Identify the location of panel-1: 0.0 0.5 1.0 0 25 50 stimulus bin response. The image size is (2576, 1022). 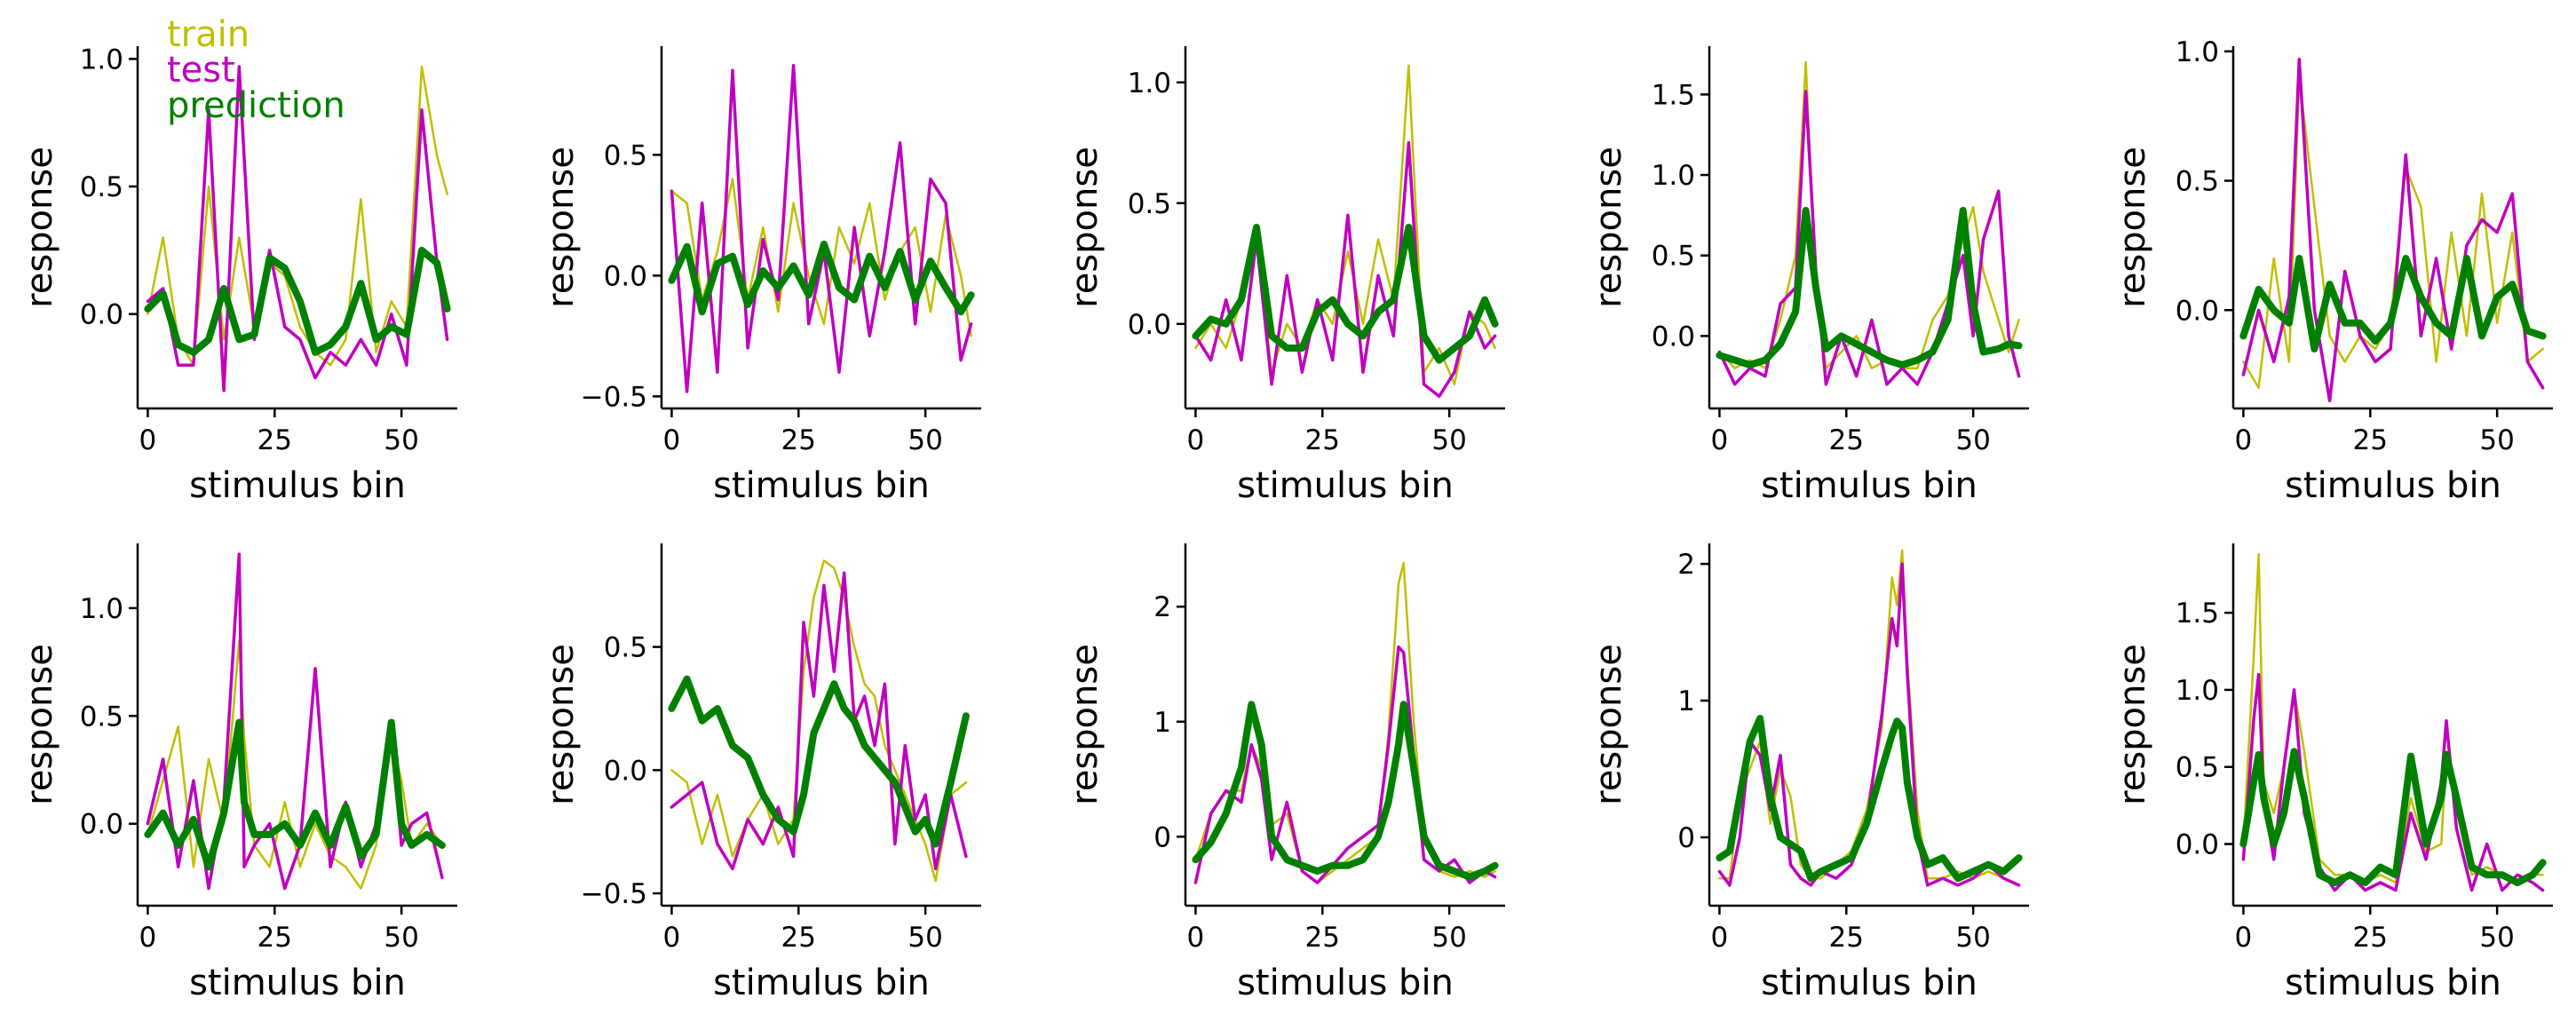
(239, 275).